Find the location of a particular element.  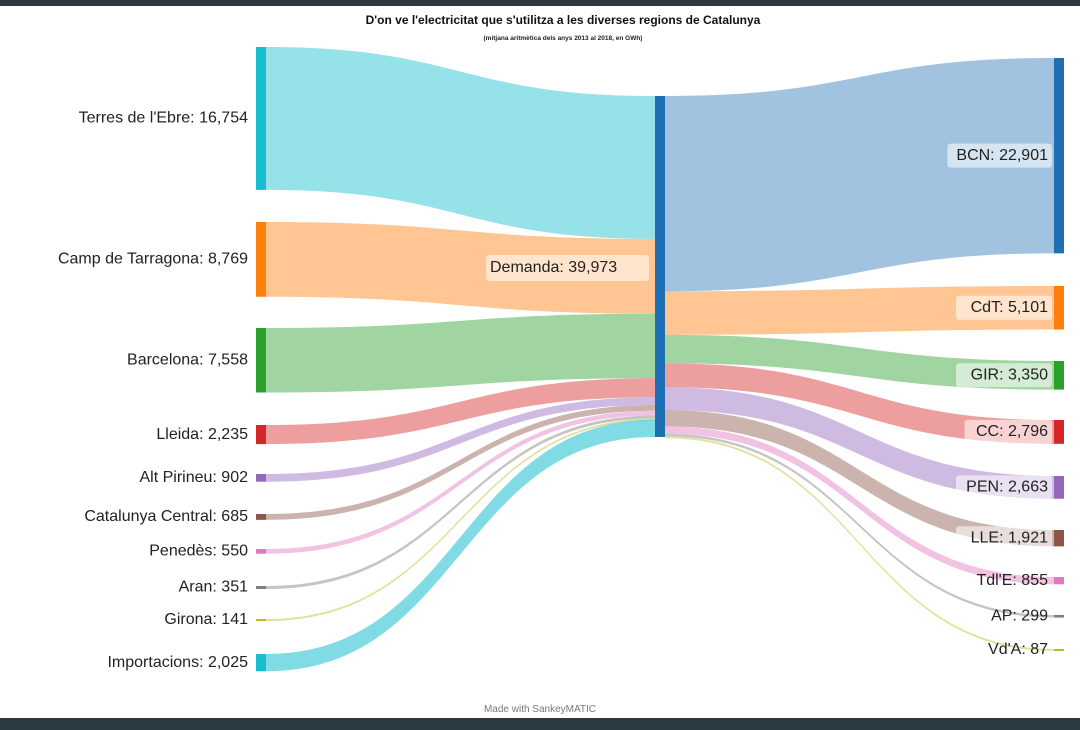

flow-demanda-to-bcn is located at coordinates (859, 175).